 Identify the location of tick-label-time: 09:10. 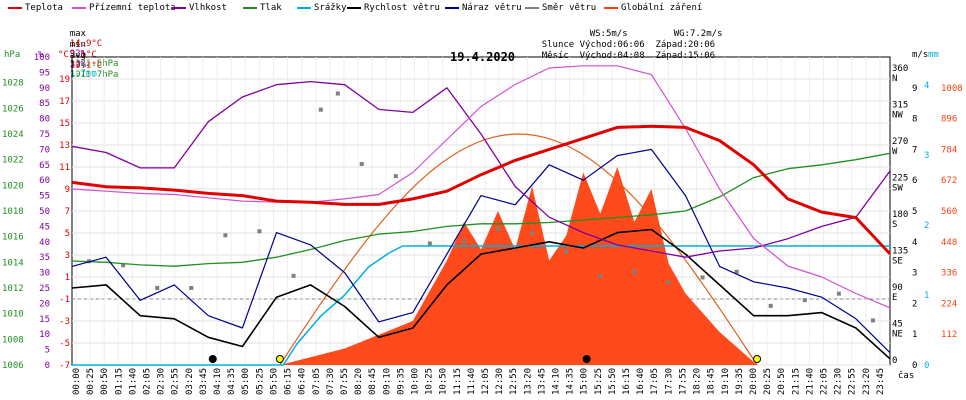
(387, 381).